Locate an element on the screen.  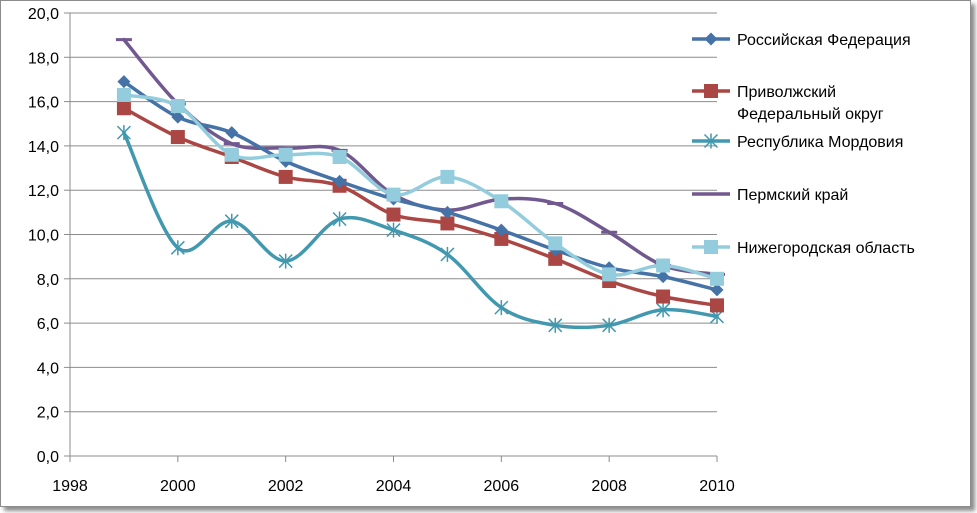
y-tick-label: 10,0 is located at coordinates (43, 236).